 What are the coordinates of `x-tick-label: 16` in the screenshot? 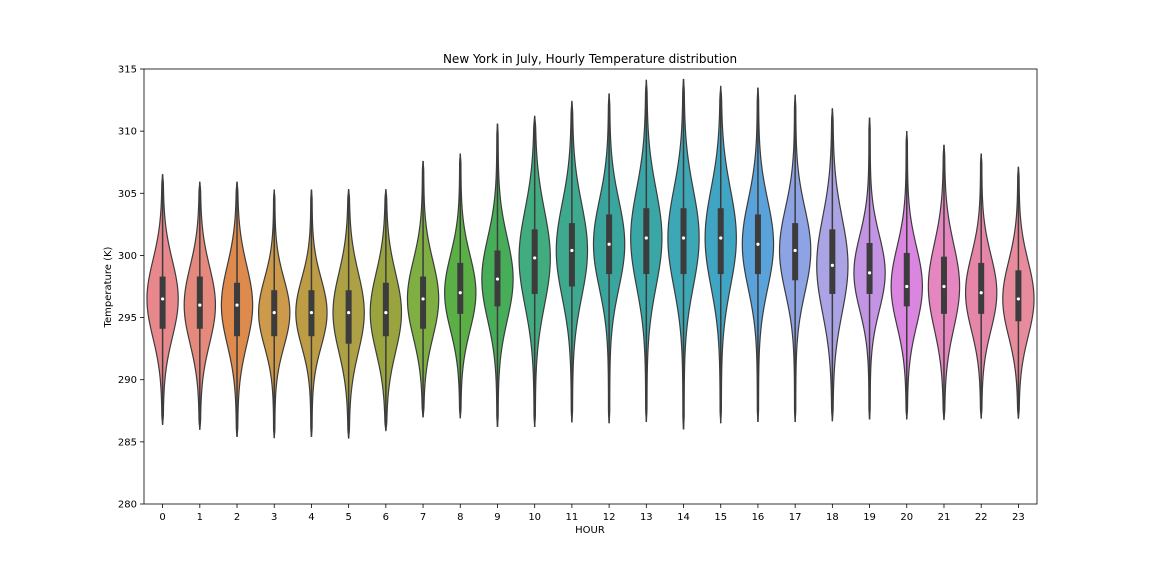 It's located at (758, 517).